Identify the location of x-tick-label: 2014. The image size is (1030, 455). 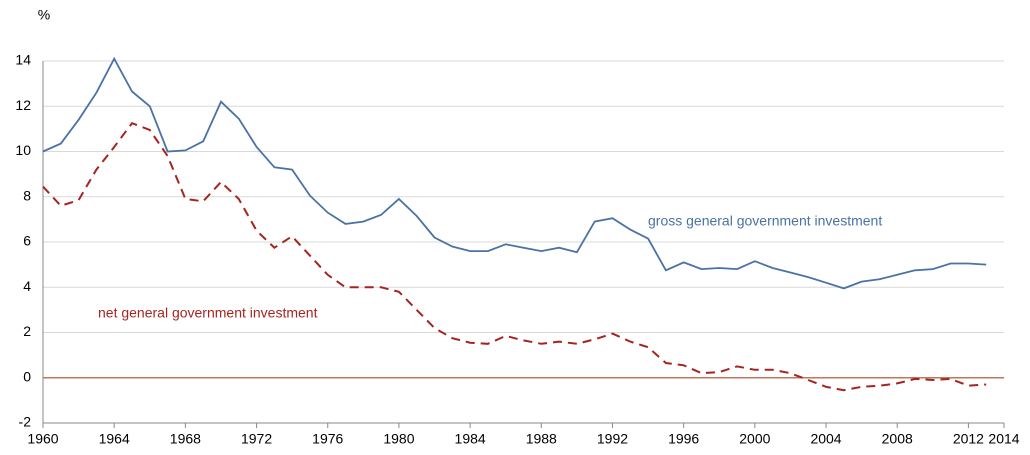
(1003, 439).